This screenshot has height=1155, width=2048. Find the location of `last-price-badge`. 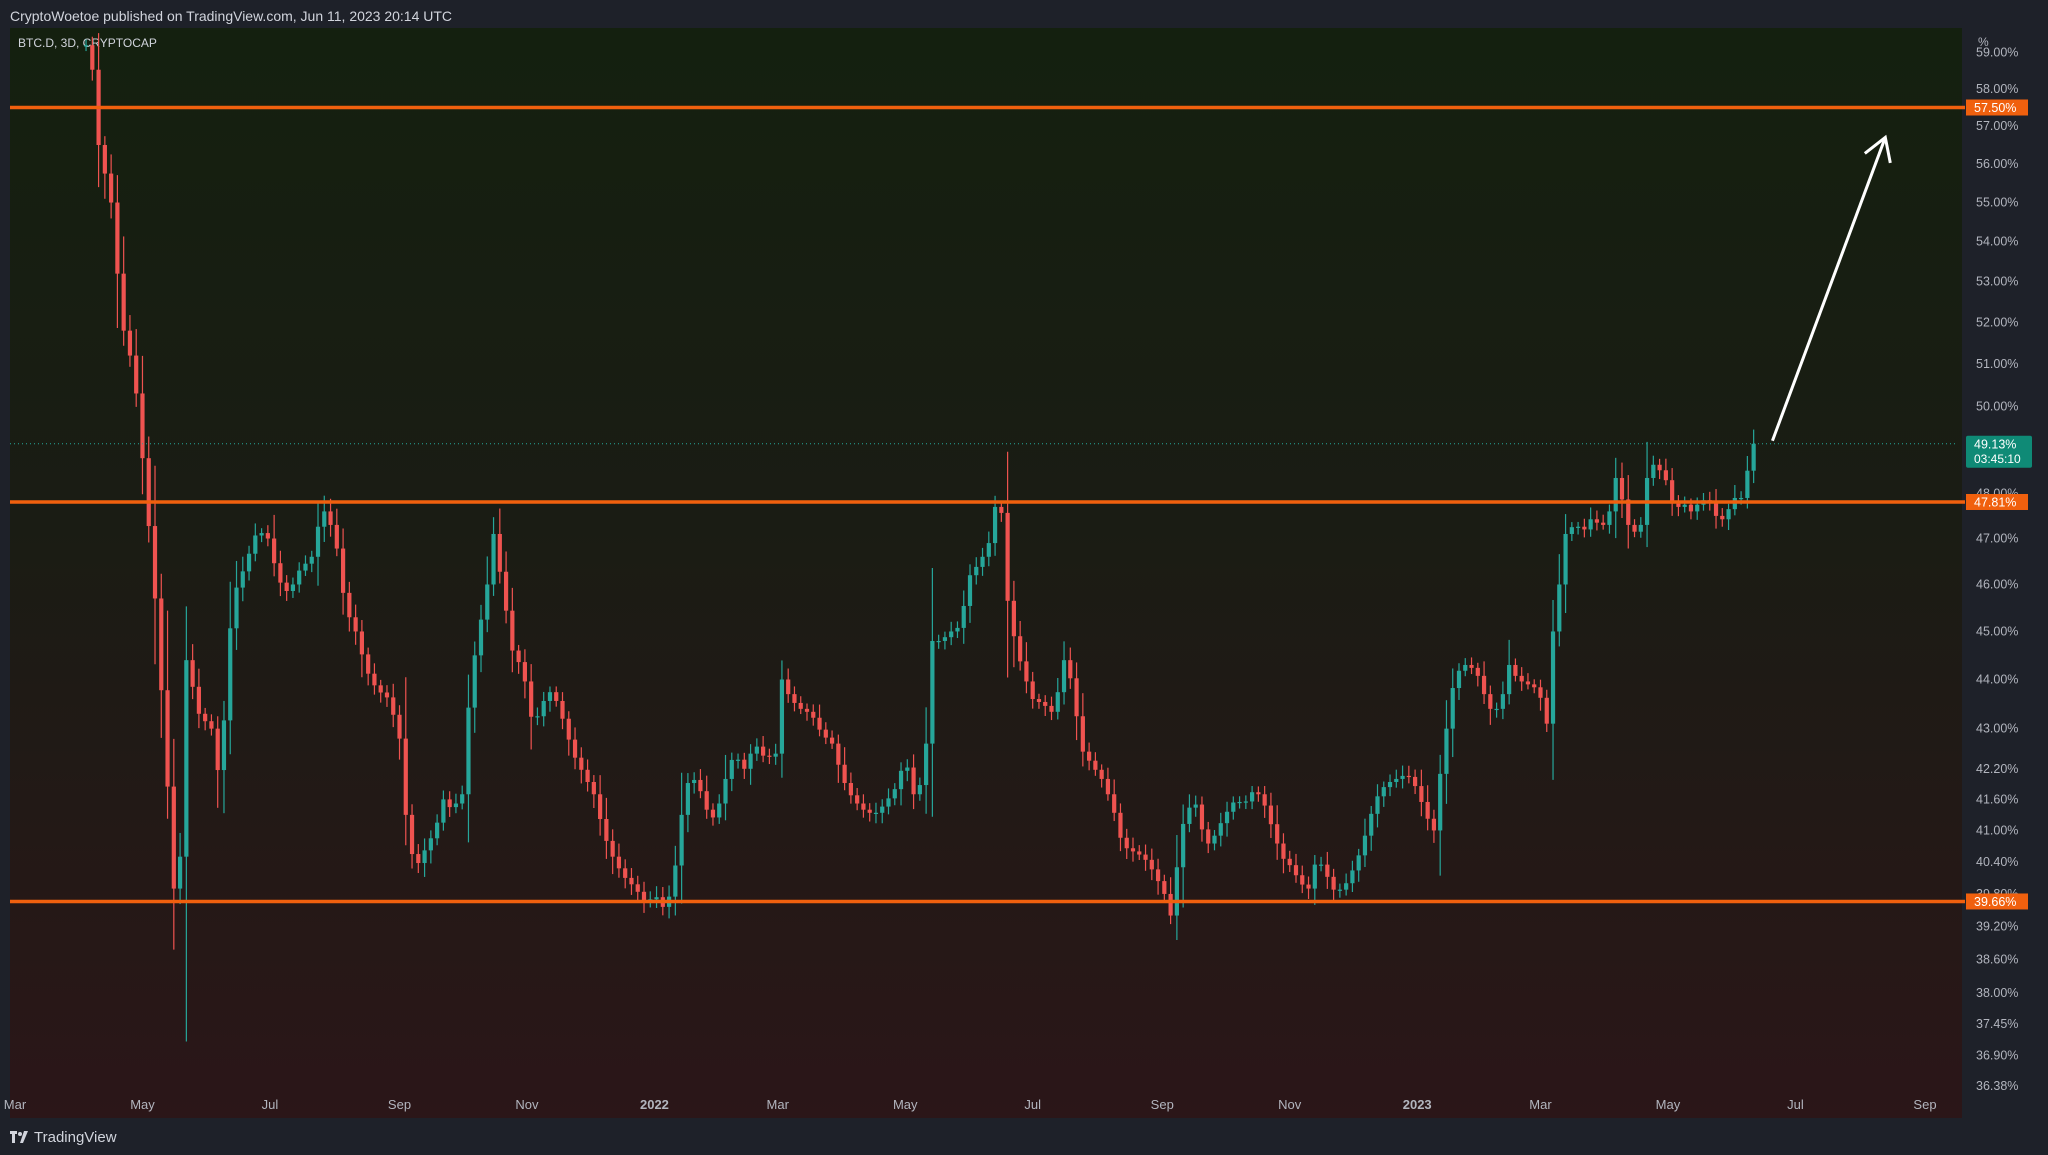

last-price-badge is located at coordinates (1999, 451).